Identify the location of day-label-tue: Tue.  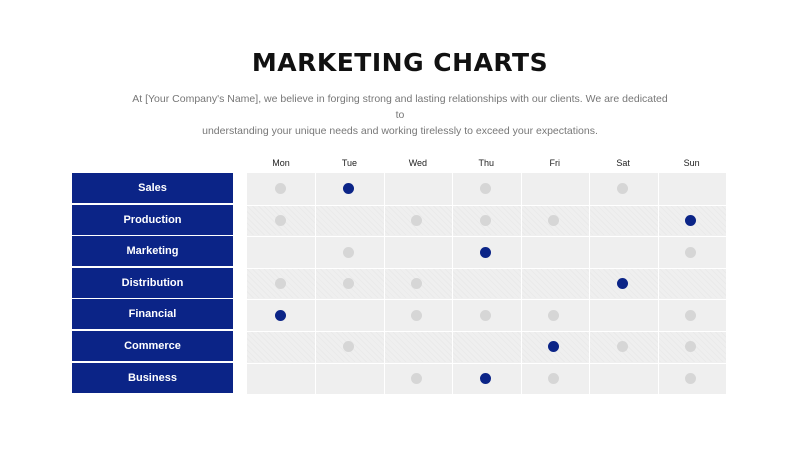
(349, 163).